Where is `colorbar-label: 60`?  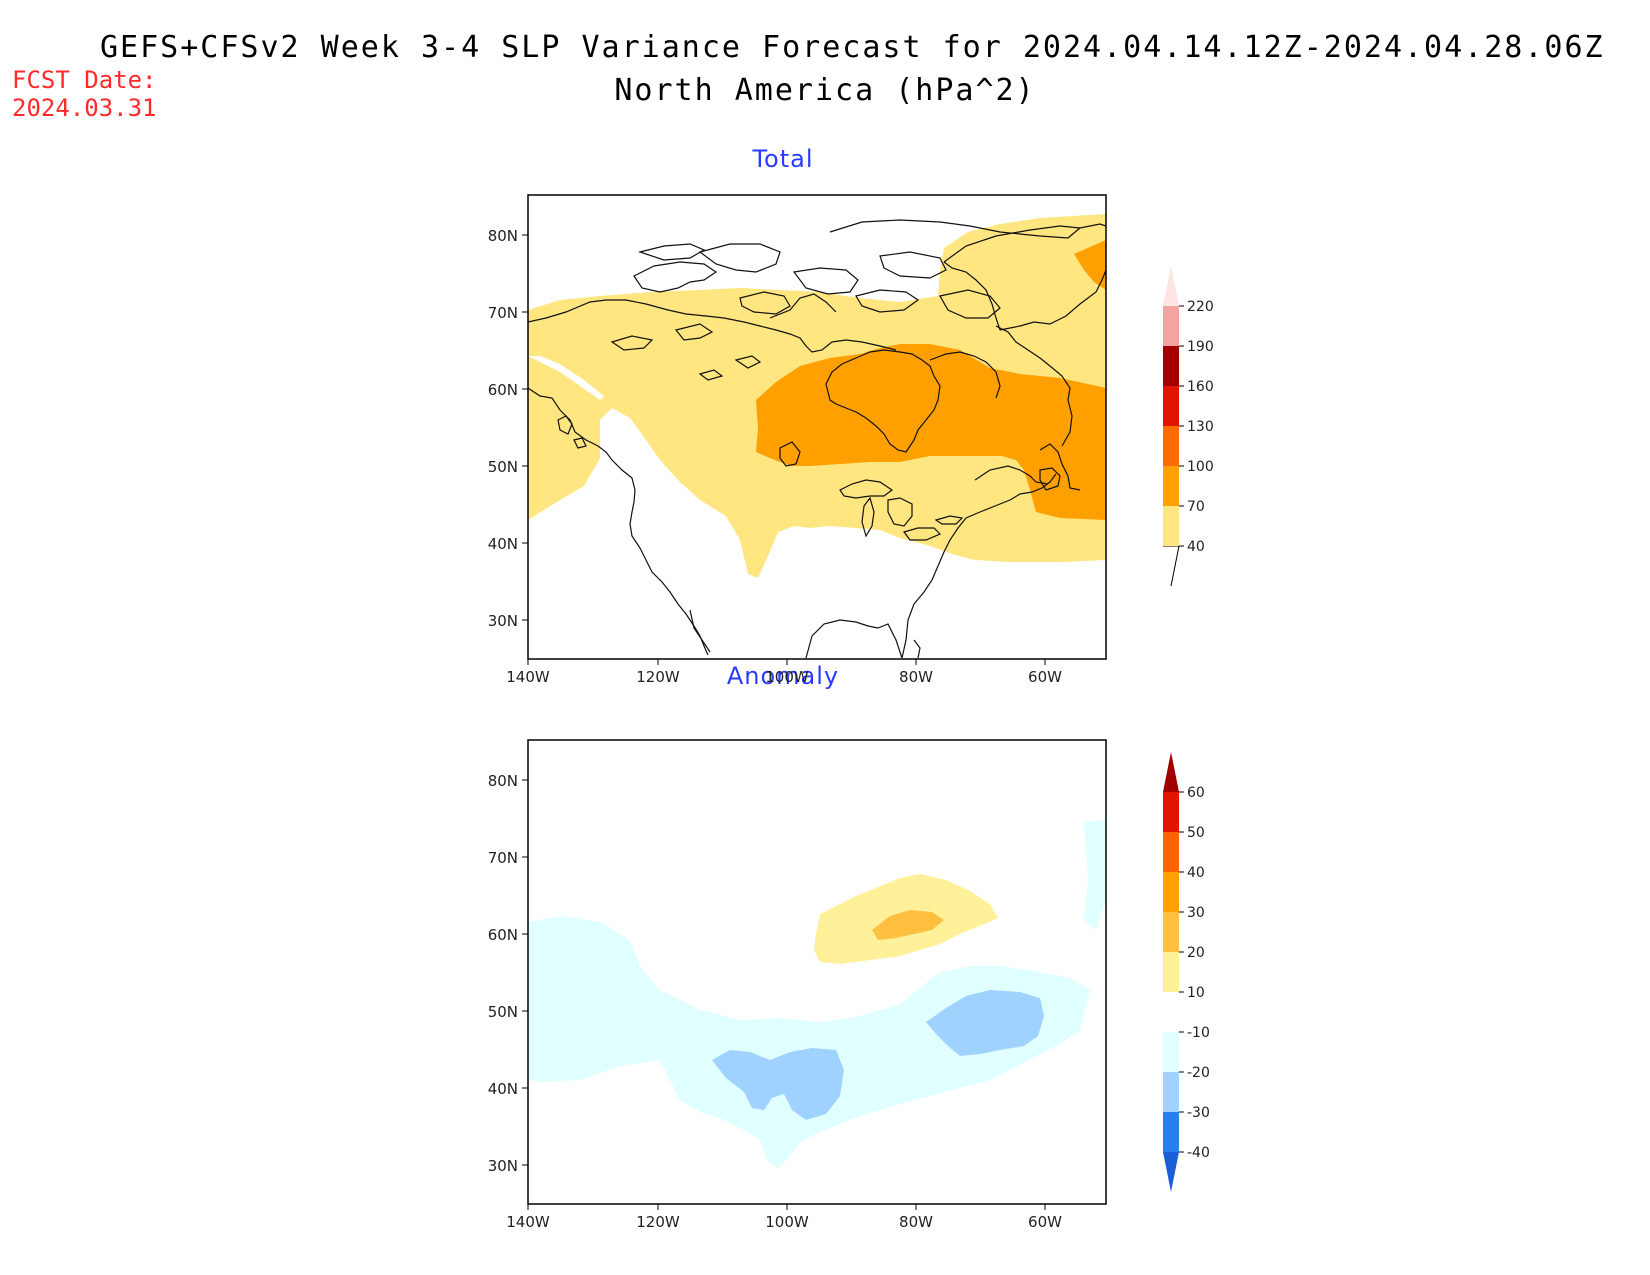 colorbar-label: 60 is located at coordinates (1196, 793).